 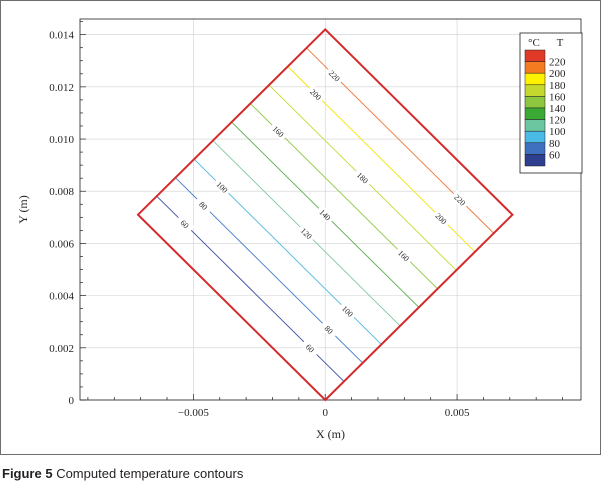 What do you see at coordinates (555, 144) in the screenshot?
I see `legend-label: 80` at bounding box center [555, 144].